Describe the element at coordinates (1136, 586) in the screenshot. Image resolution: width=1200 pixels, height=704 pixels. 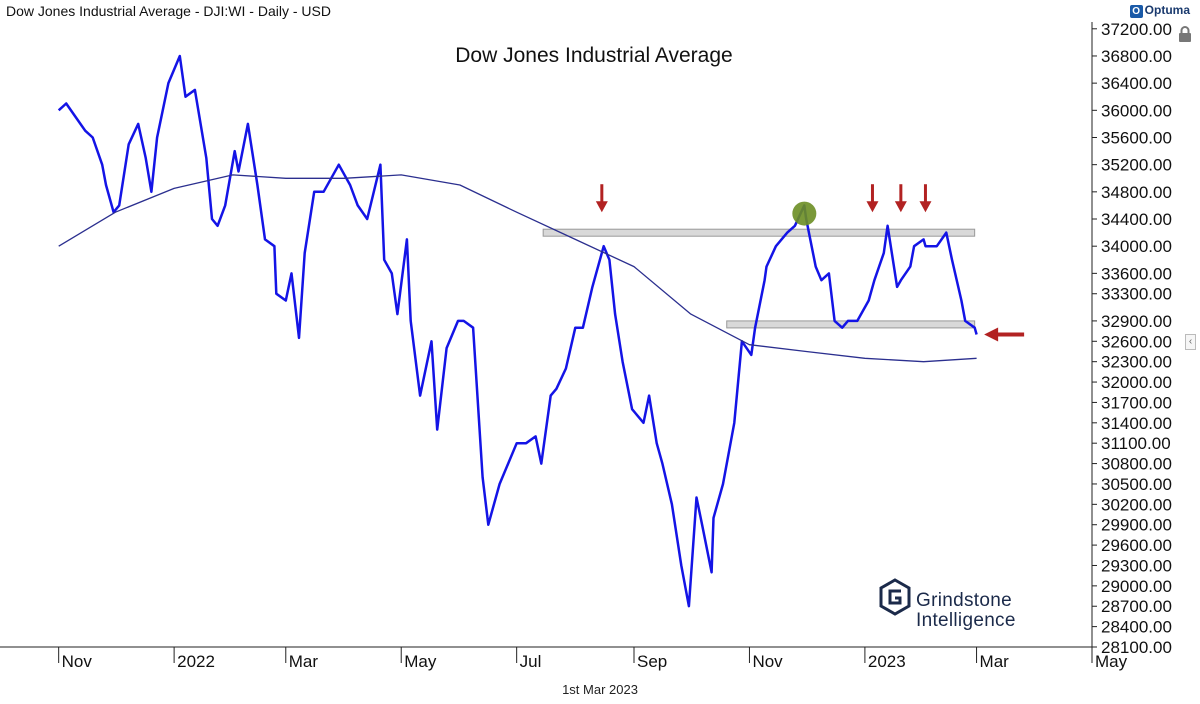
I see `y-tick-label: 29000.00` at that location.